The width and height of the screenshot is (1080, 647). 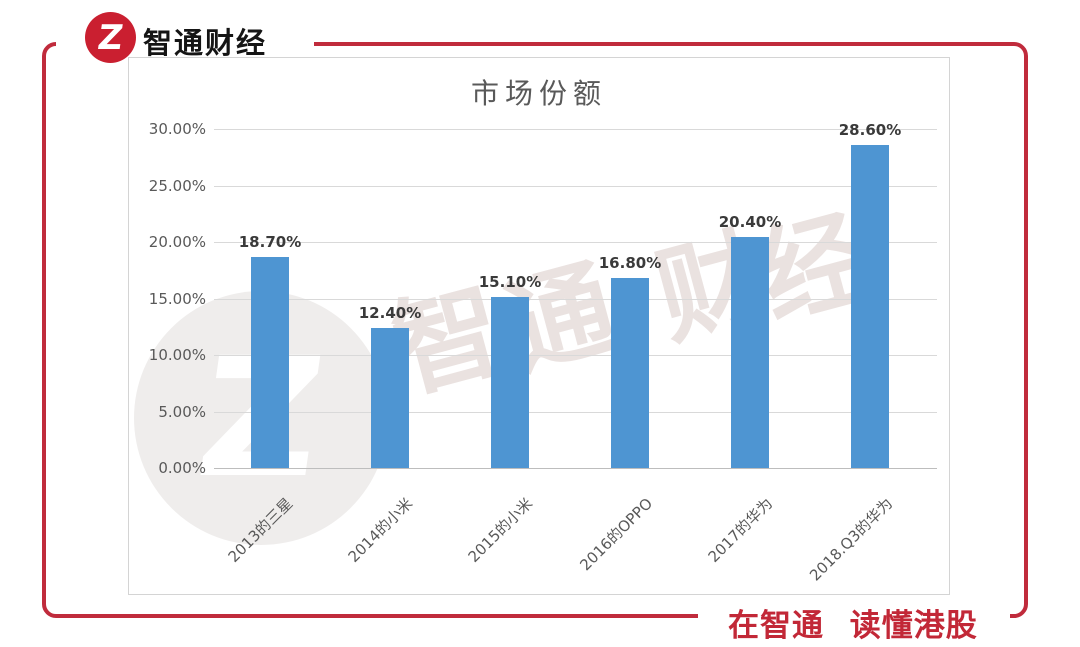 What do you see at coordinates (538, 93) in the screenshot?
I see `chart-title: 市场份额` at bounding box center [538, 93].